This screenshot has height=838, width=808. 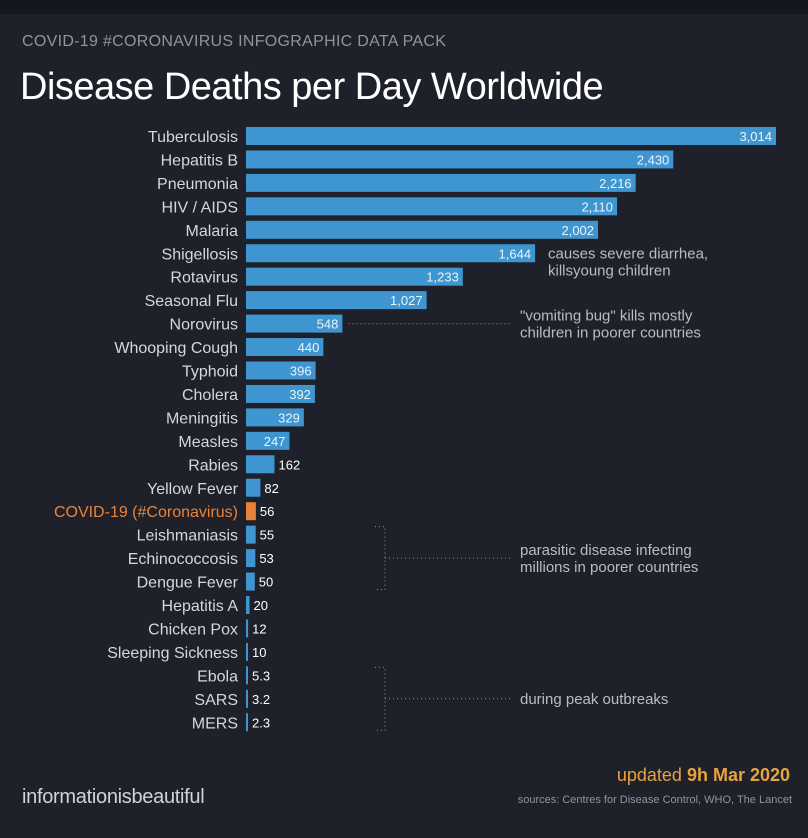 What do you see at coordinates (213, 465) in the screenshot?
I see `category-label: Rabies` at bounding box center [213, 465].